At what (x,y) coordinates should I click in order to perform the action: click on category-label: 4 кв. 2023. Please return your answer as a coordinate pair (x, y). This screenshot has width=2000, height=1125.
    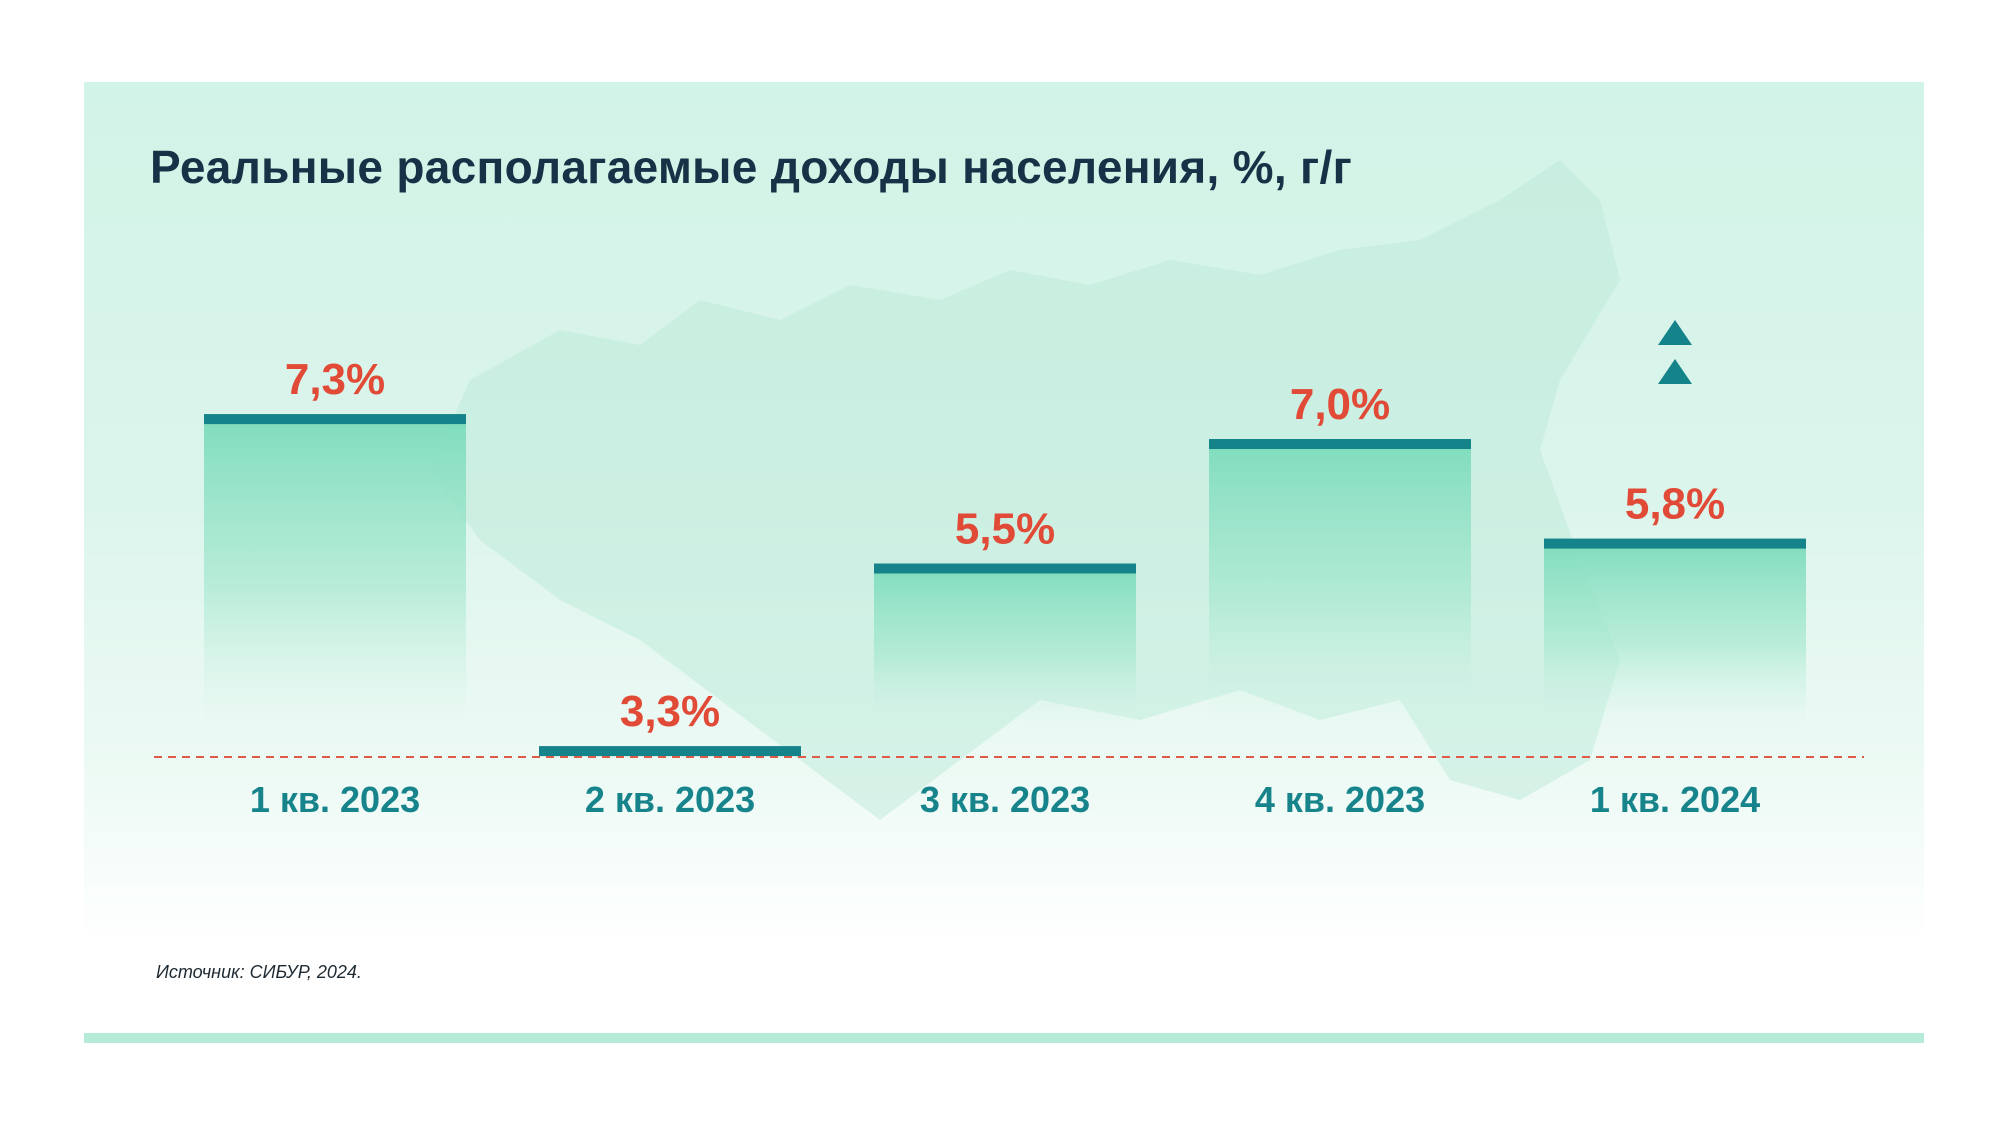
    Looking at the image, I should click on (1340, 799).